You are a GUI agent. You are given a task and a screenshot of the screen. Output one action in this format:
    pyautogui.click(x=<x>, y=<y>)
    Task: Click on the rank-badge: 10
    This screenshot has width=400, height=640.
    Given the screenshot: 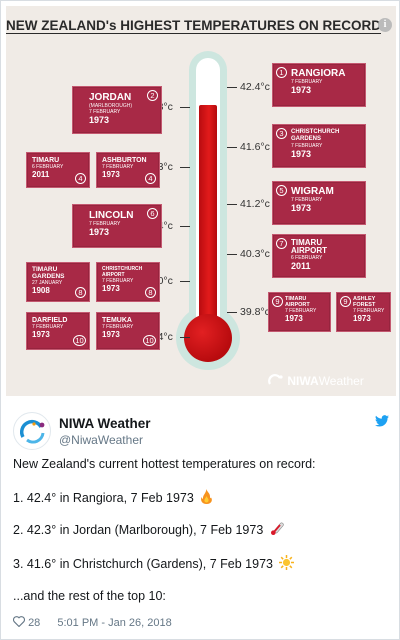 What is the action you would take?
    pyautogui.click(x=79, y=340)
    